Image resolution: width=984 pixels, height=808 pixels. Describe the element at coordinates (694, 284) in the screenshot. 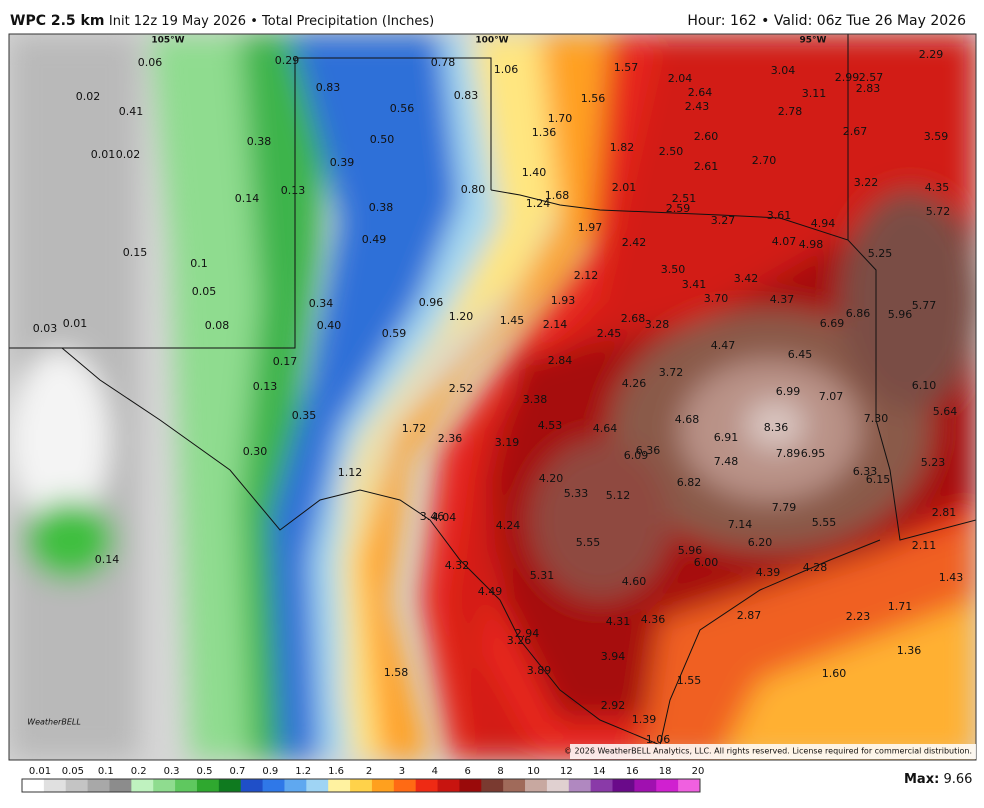

I see `precip-label: 3.41` at that location.